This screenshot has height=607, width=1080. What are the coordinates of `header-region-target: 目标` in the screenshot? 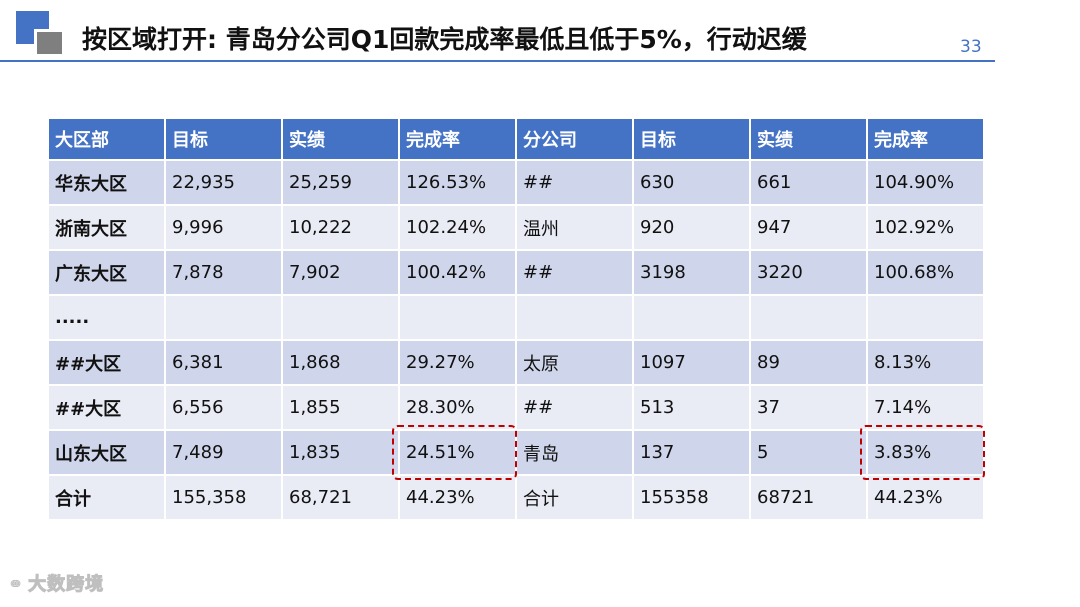 It's located at (223, 139).